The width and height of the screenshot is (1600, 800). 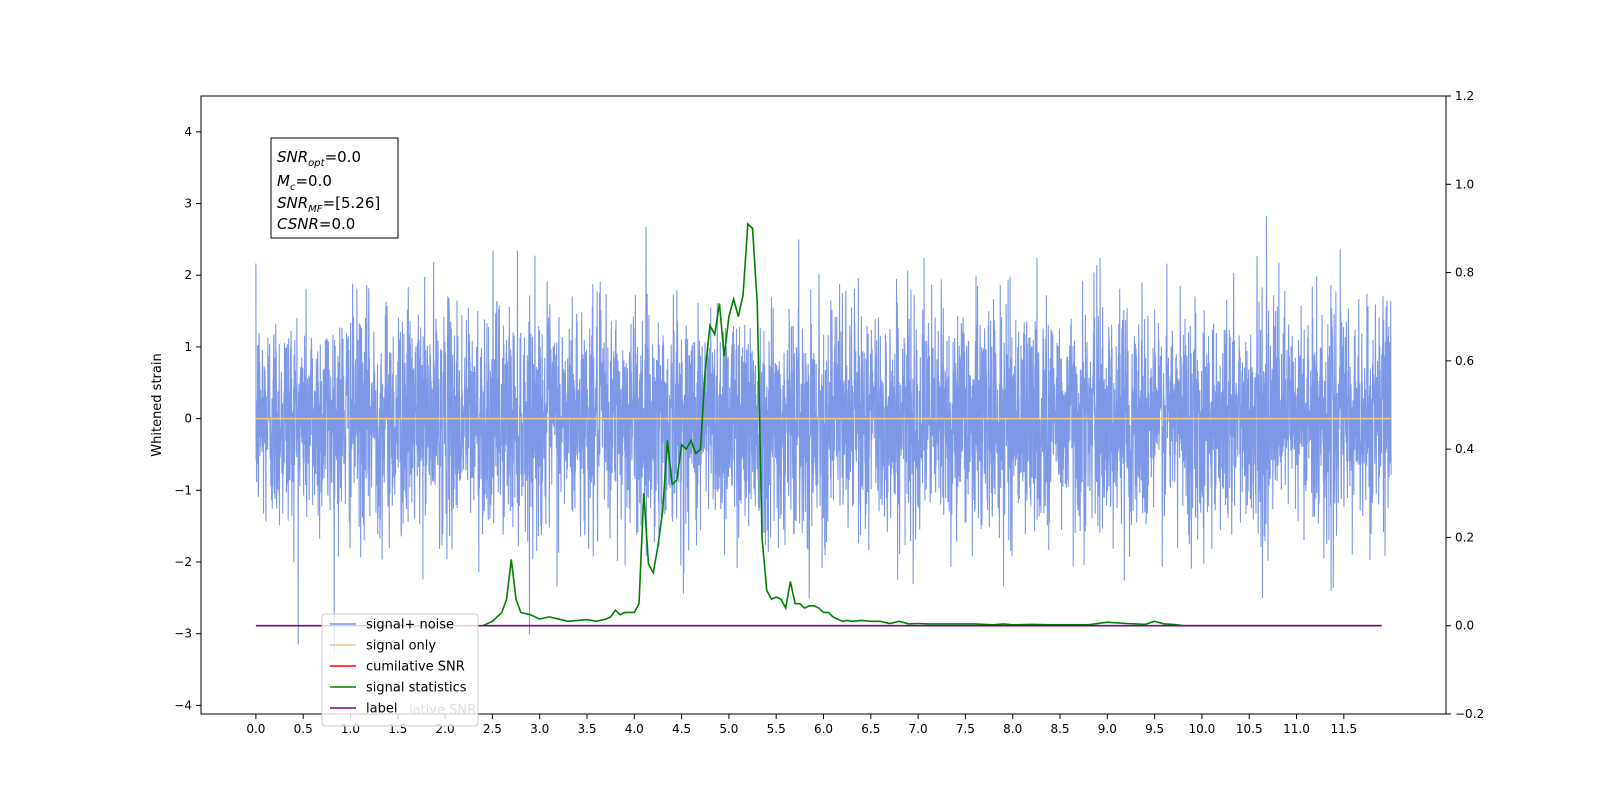 I want to click on x-tick-label: 9.5, so click(x=1154, y=729).